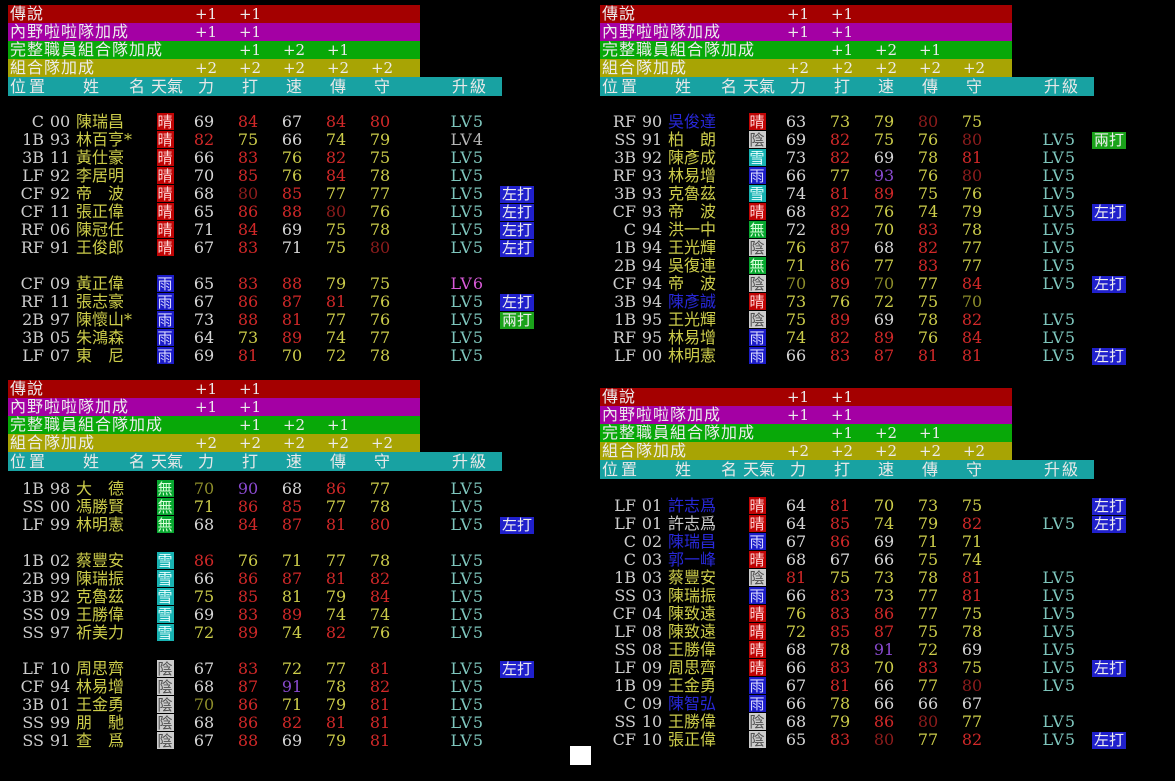 The image size is (1175, 781). What do you see at coordinates (872, 740) in the screenshot?
I see `player-row: CF 10 張正偉 陰 65 83 80 77 82 LV5 左打` at bounding box center [872, 740].